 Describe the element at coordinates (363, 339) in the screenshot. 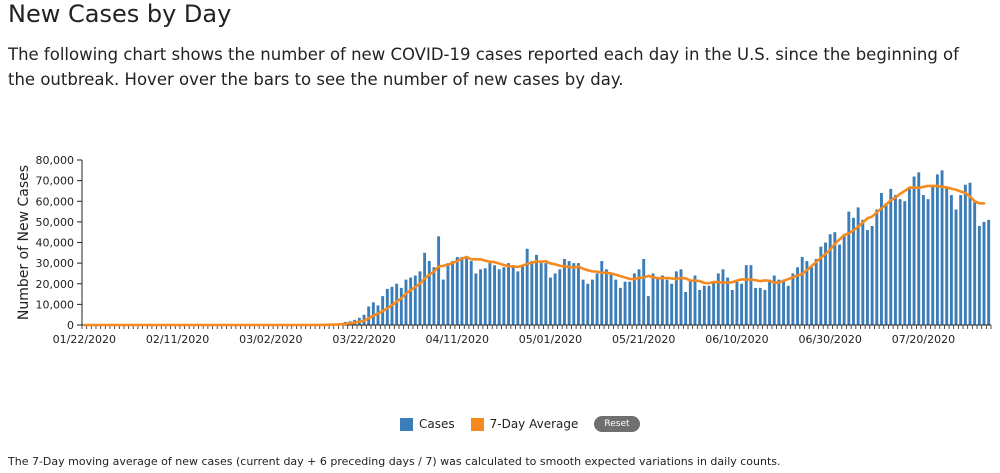

I see `x-tick-label: 03/22/2020` at that location.